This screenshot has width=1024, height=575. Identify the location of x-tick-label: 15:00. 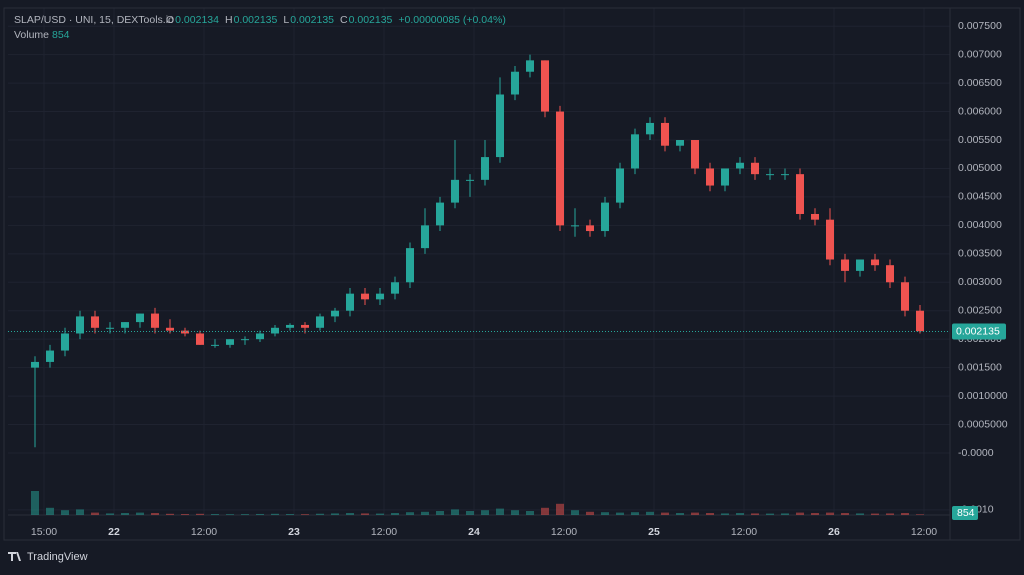
(44, 532).